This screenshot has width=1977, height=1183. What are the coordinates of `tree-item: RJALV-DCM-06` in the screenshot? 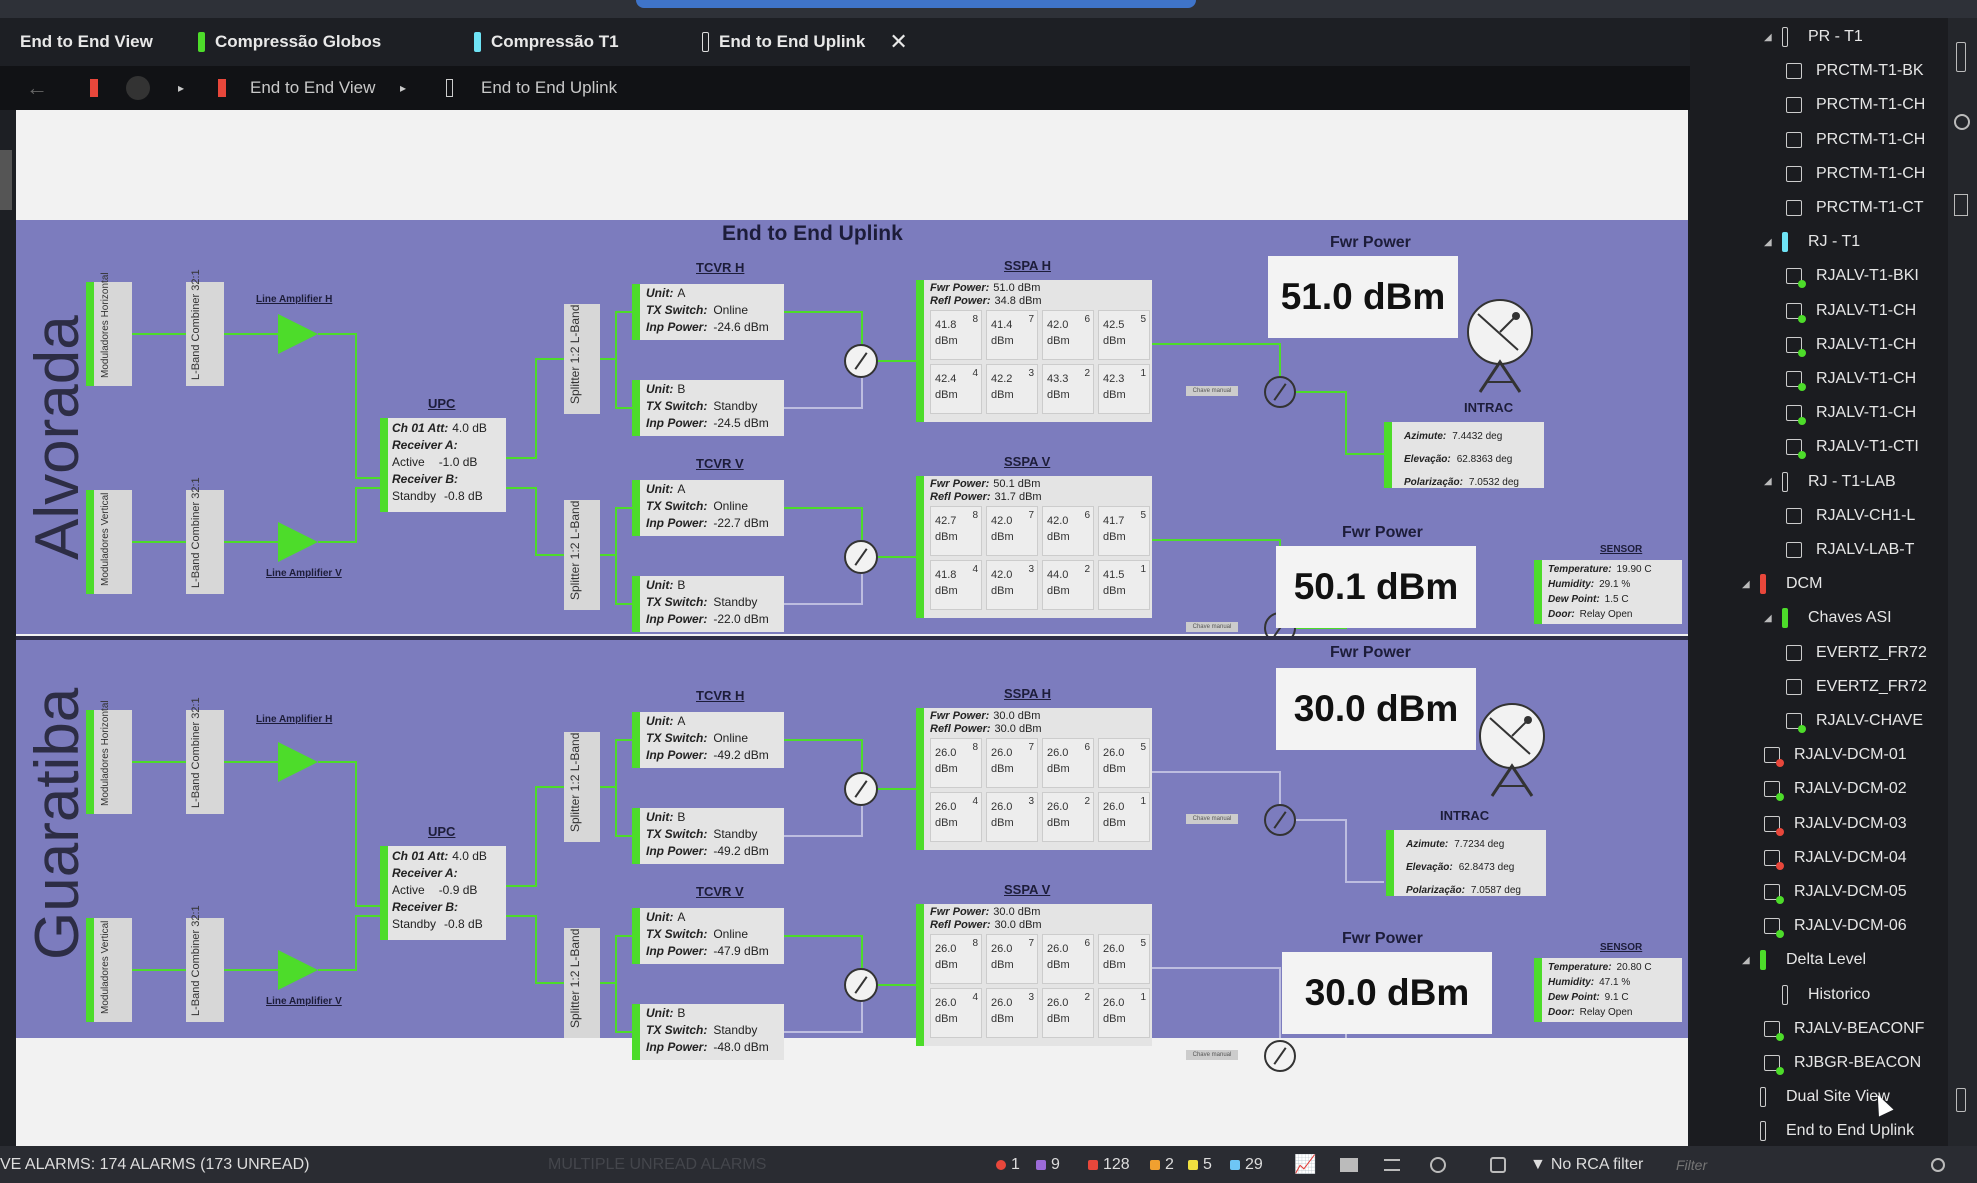 It's located at (1835, 926).